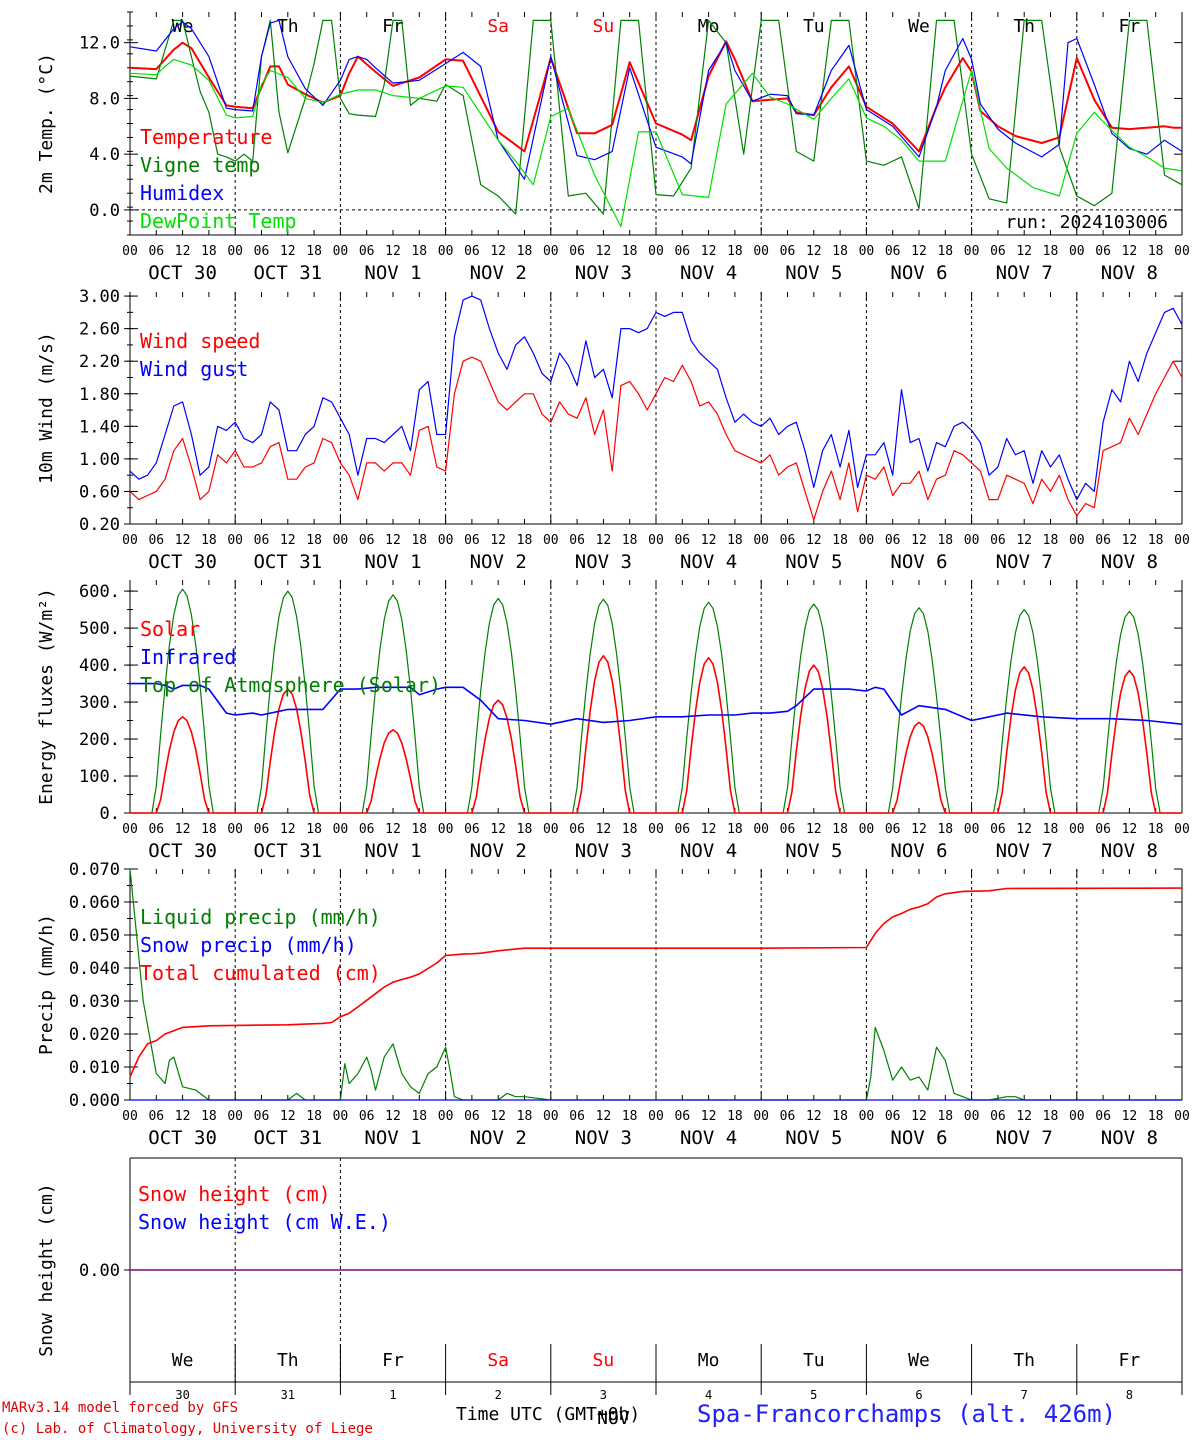  Describe the element at coordinates (287, 851) in the screenshot. I see `date-label: OCT 31` at that location.